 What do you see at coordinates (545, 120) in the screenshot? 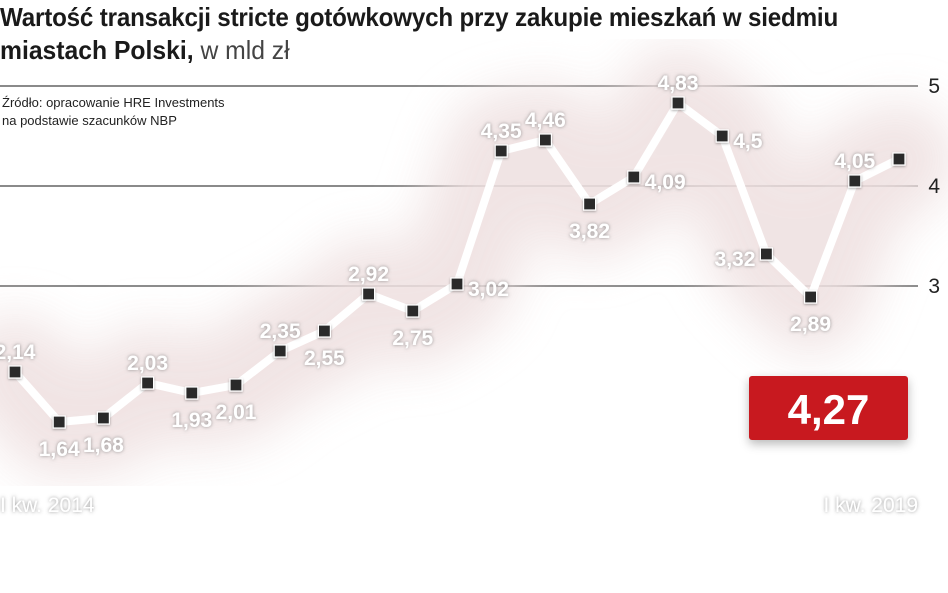
I see `data-label-13: 4,46` at bounding box center [545, 120].